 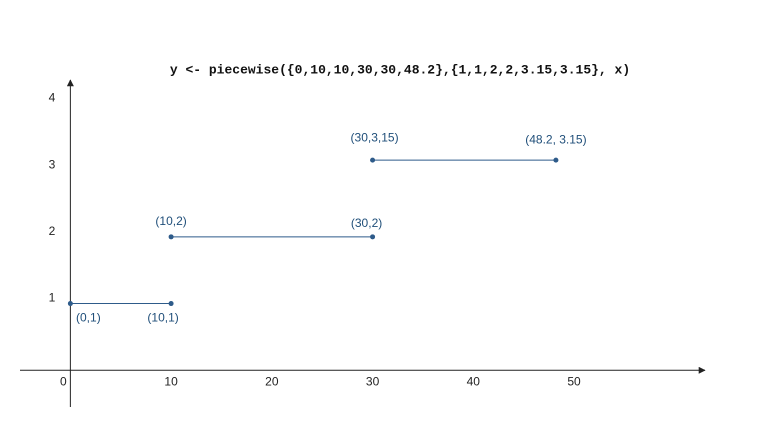 What do you see at coordinates (474, 381) in the screenshot?
I see `x-tick-label: 40` at bounding box center [474, 381].